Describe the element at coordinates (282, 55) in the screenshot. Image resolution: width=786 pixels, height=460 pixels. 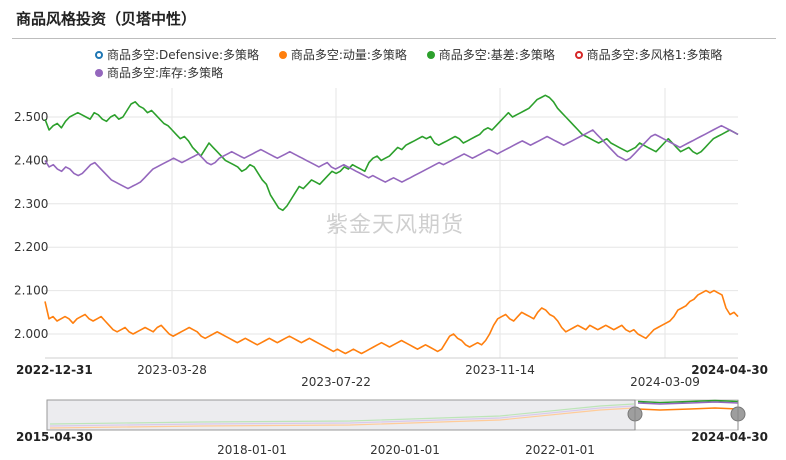
I see `legend-marker-momentum` at that location.